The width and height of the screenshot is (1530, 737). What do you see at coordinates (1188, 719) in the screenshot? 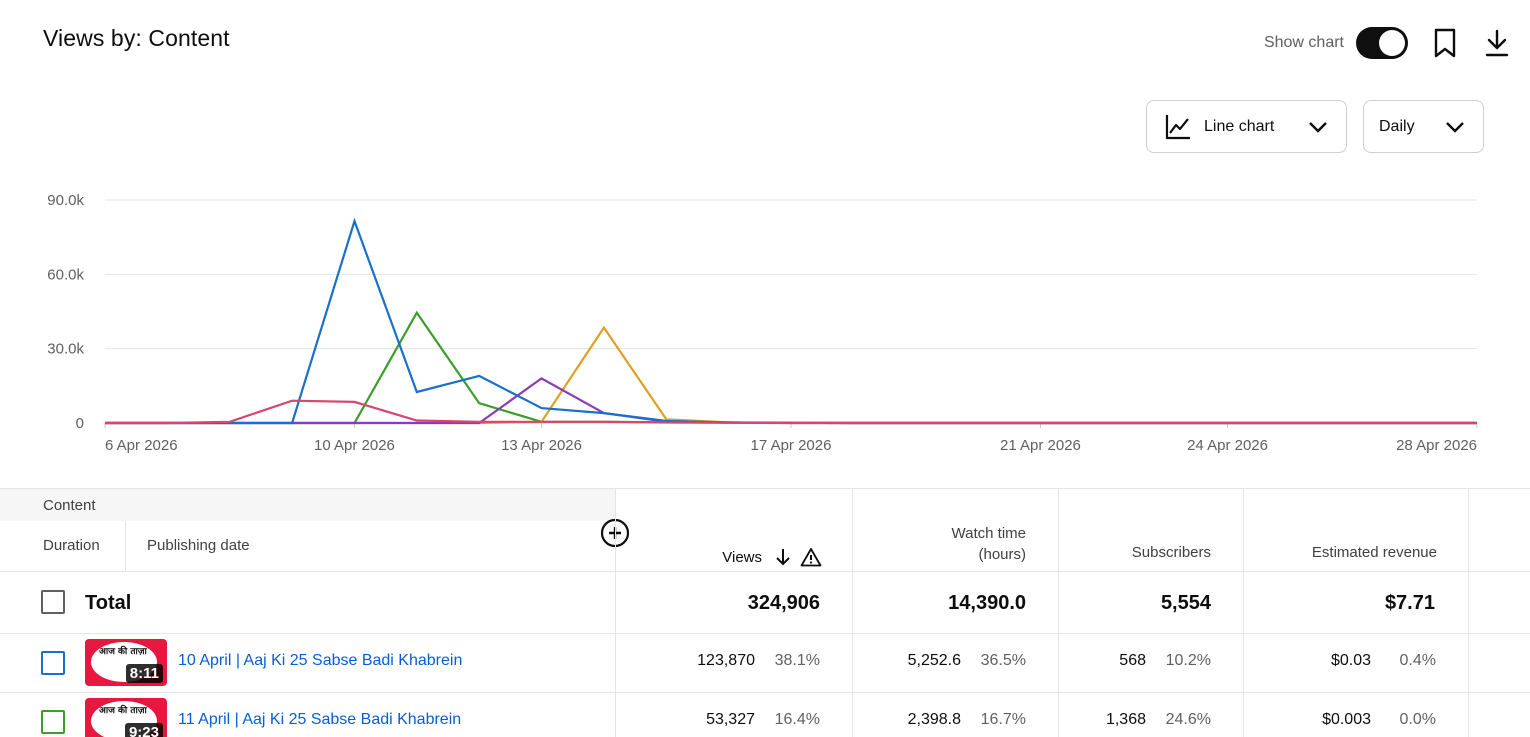
I see `row-subs-pct: 24.6%` at bounding box center [1188, 719].